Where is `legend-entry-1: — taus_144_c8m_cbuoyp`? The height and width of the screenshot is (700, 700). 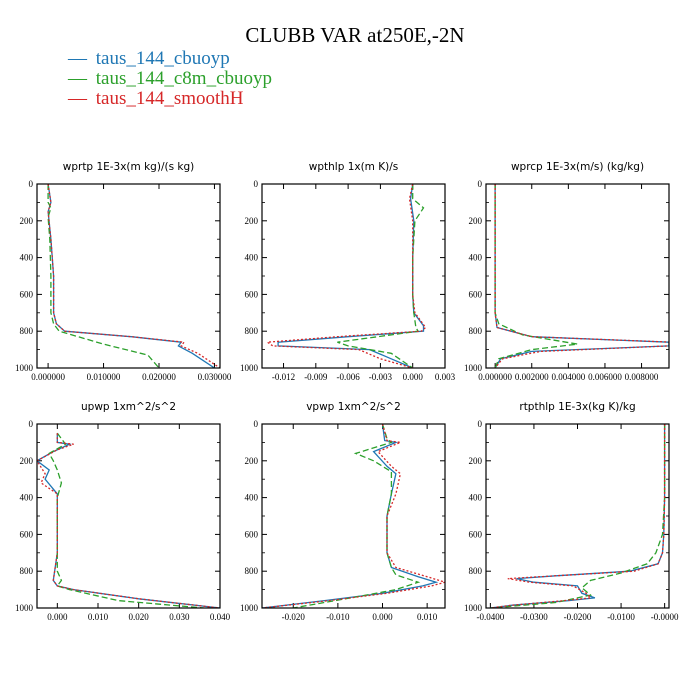 legend-entry-1: — taus_144_c8m_cbuoyp is located at coordinates (169, 78).